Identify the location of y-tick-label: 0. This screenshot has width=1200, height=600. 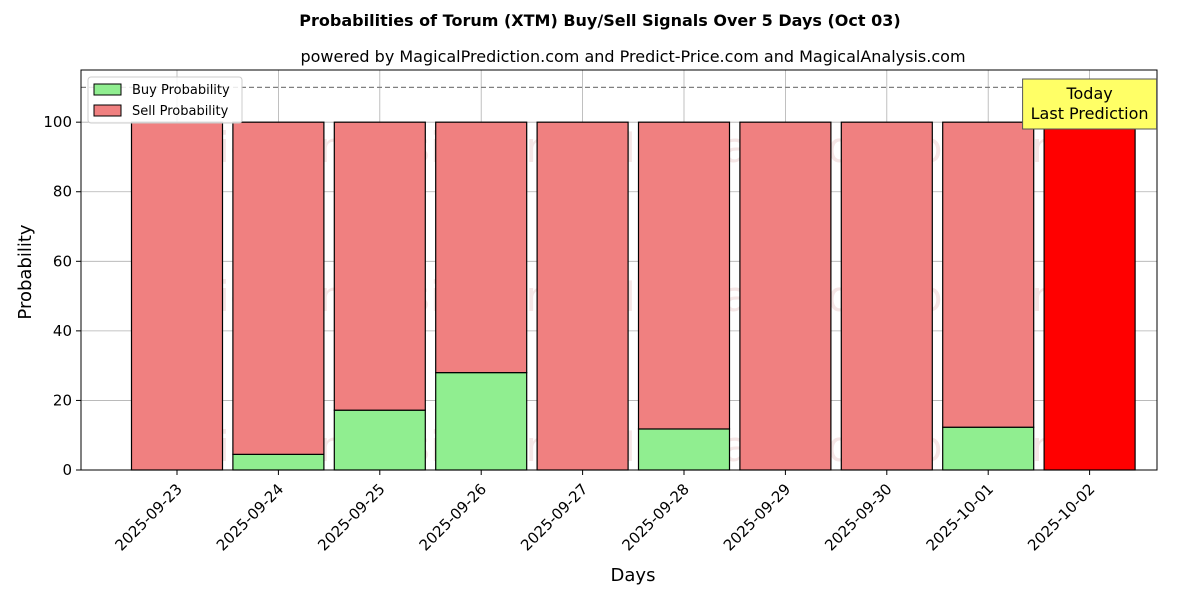
(67, 470).